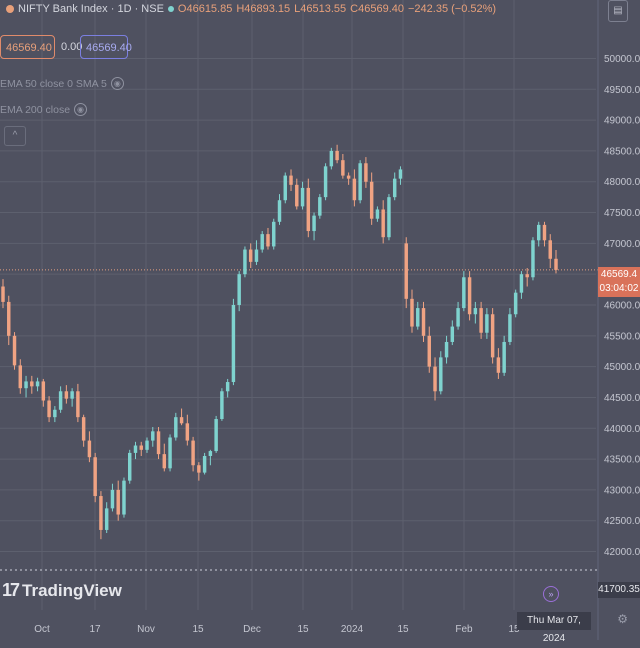  What do you see at coordinates (377, 9) in the screenshot?
I see `close-value: C46569.40` at bounding box center [377, 9].